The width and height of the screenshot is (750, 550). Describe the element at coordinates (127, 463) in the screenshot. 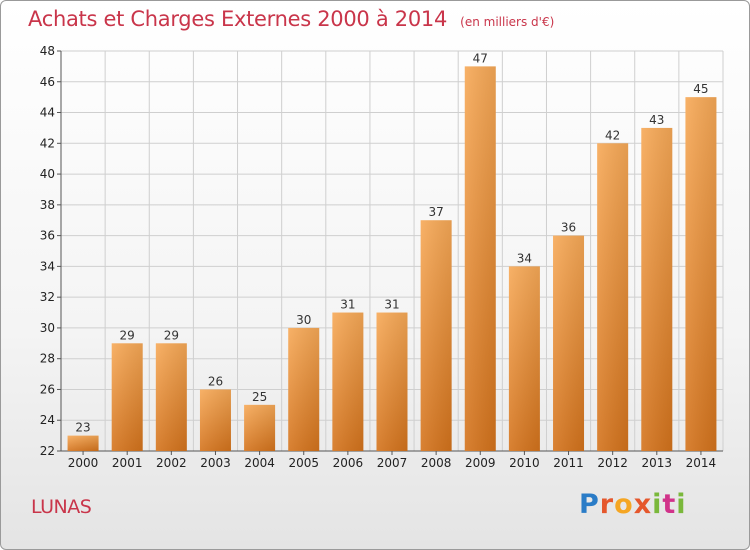

I see `x-tick-label: 2001` at that location.